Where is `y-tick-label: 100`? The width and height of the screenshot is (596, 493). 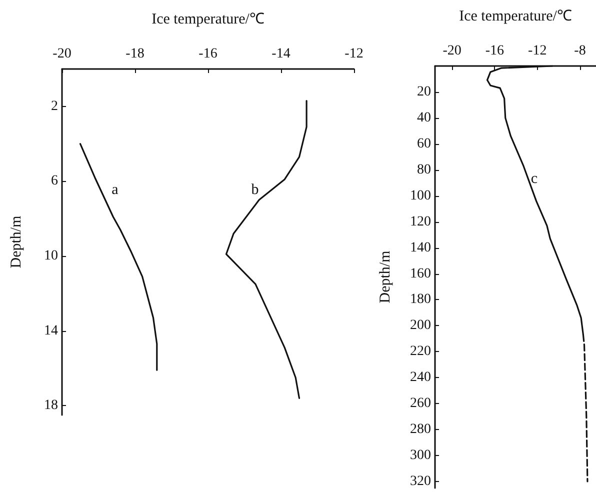 y-tick-label: 100 is located at coordinates (420, 196).